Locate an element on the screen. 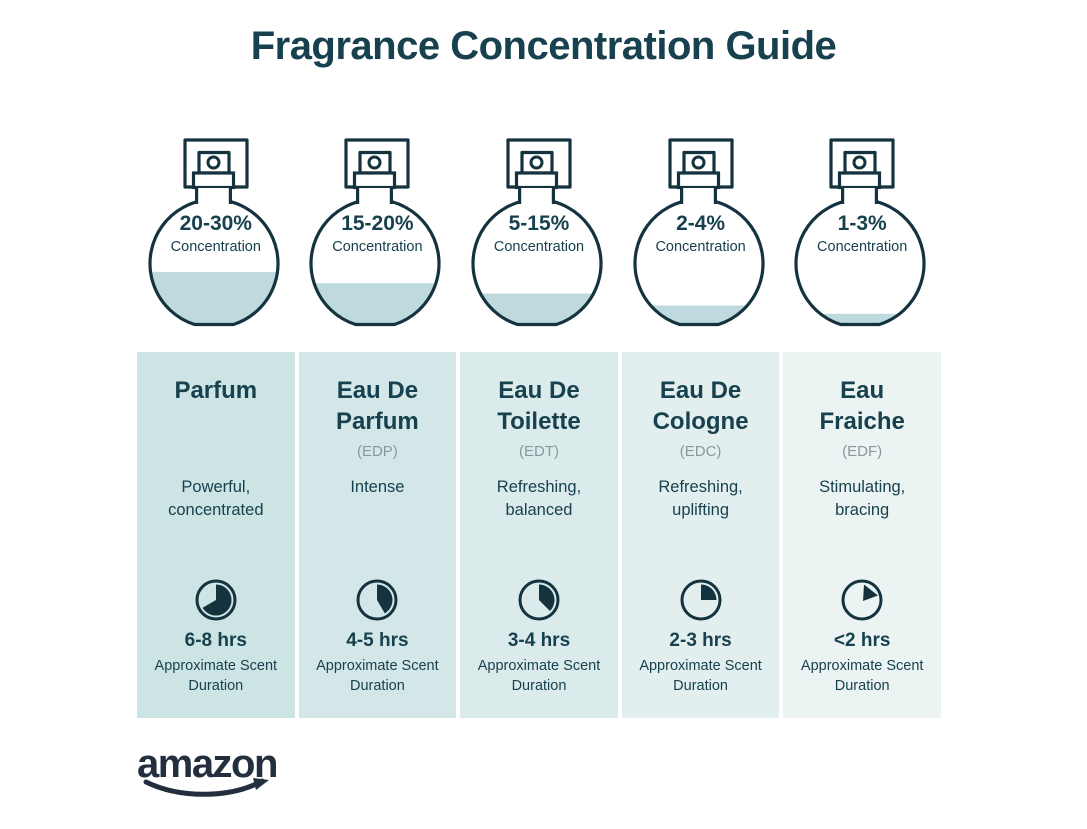  category-description: Stimulating, bracing is located at coordinates (862, 499).